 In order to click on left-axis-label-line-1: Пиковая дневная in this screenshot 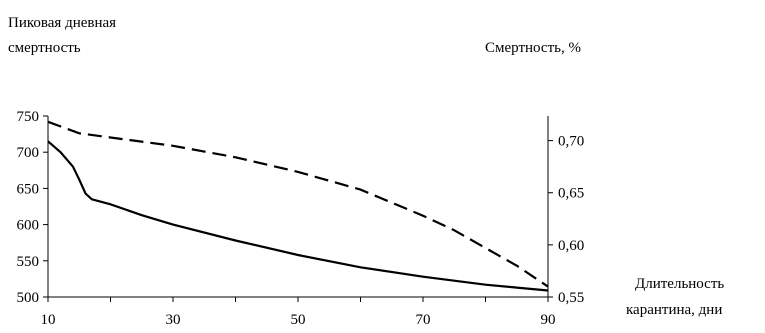, I will do `click(62, 23)`.